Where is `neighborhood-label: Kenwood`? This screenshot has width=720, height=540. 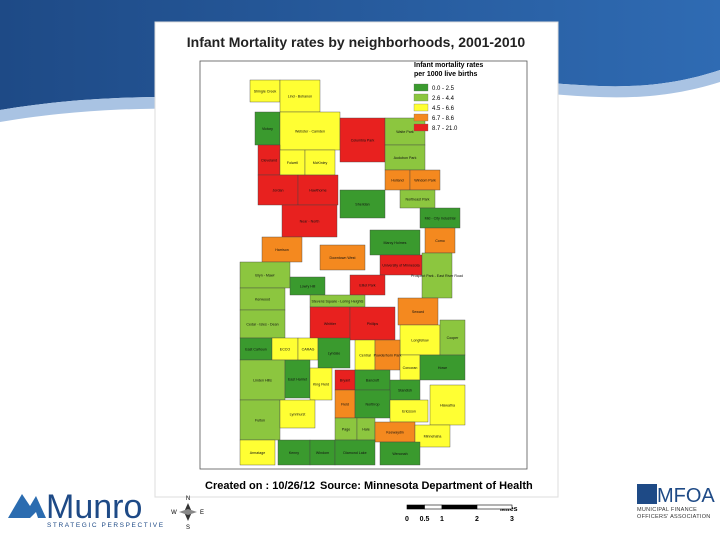
neighborhood-label: Kenwood is located at coordinates (262, 300).